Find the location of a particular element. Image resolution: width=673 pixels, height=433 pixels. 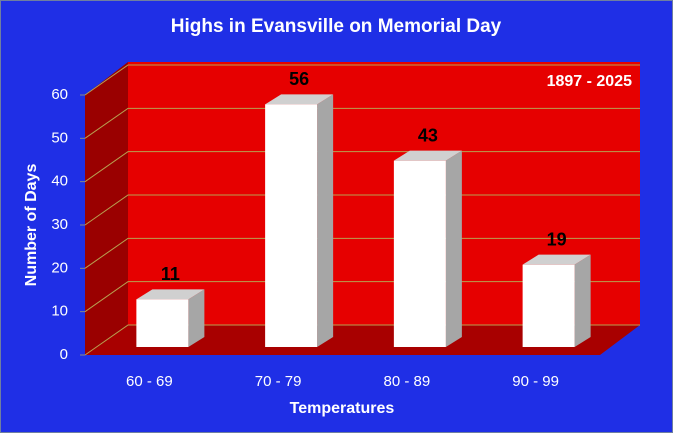

y-tick-label: 10 is located at coordinates (59, 311).